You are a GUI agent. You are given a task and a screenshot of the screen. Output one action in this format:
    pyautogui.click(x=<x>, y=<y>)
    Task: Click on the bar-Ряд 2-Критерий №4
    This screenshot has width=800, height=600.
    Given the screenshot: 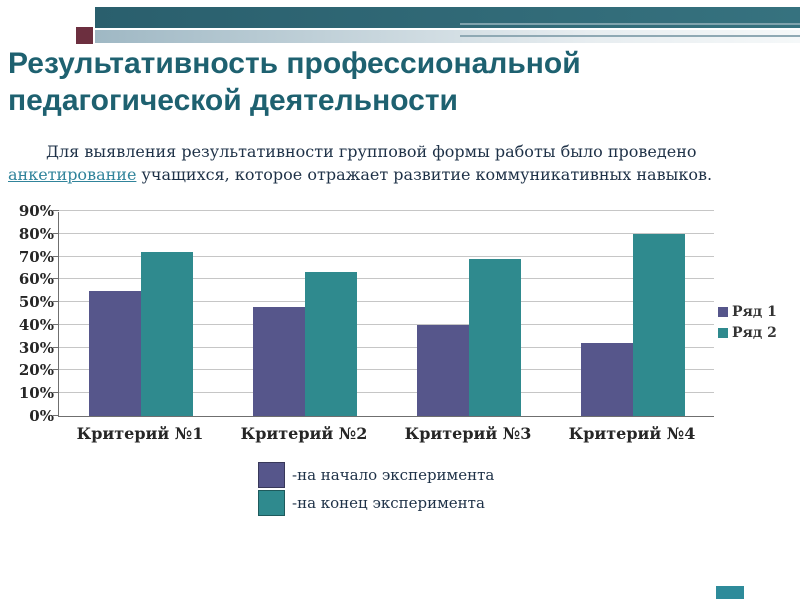 What is the action you would take?
    pyautogui.click(x=659, y=325)
    